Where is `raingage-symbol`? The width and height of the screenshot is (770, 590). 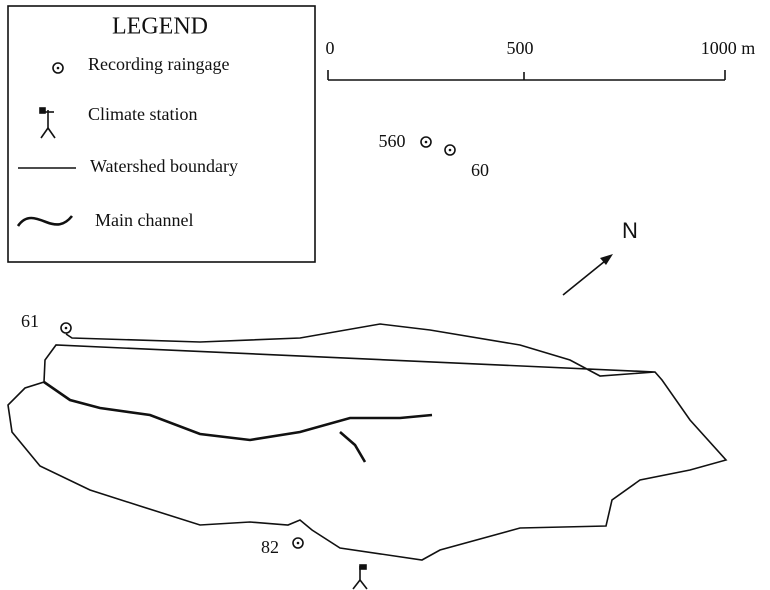
raingage-symbol is located at coordinates (58, 68).